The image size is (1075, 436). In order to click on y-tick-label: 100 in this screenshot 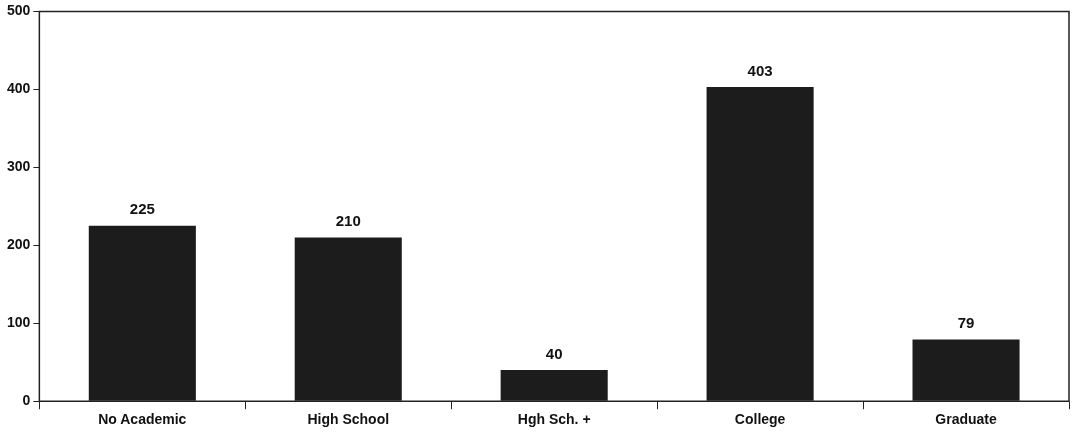, I will do `click(19, 322)`.